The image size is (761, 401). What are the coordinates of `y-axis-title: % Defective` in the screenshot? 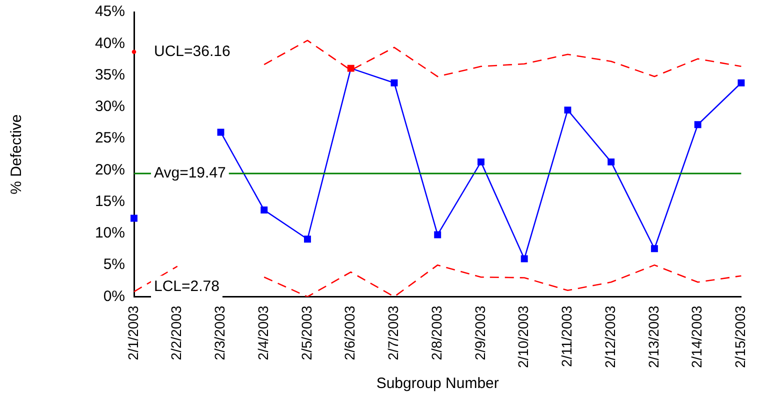 It's located at (17, 154).